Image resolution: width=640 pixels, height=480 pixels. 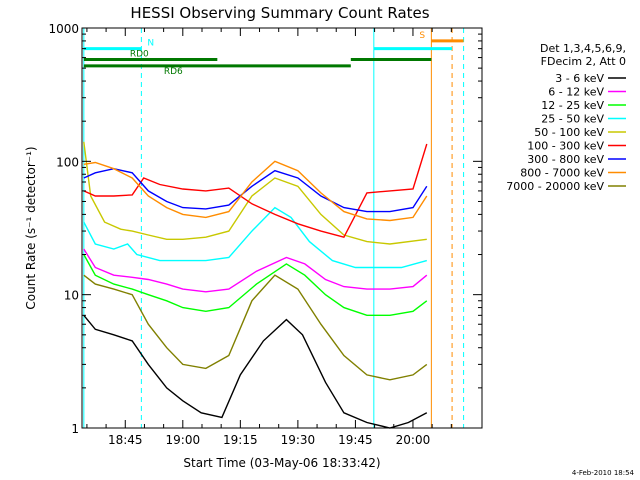 What do you see at coordinates (579, 78) in the screenshot?
I see `legend-label-0: 3 - 6 keV` at bounding box center [579, 78].